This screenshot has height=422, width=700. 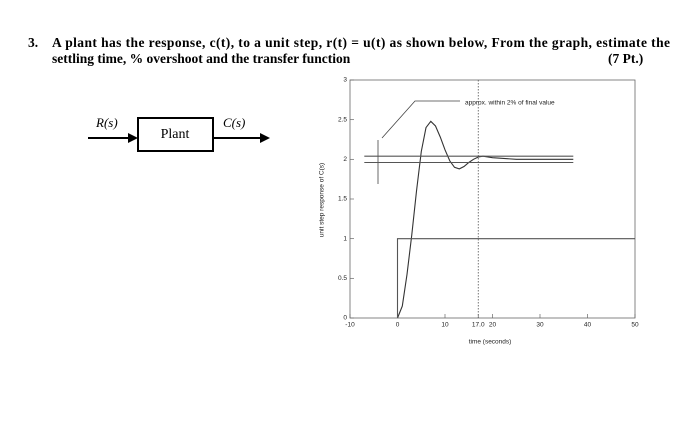 I want to click on y-tick-label: 1, so click(x=345, y=238).